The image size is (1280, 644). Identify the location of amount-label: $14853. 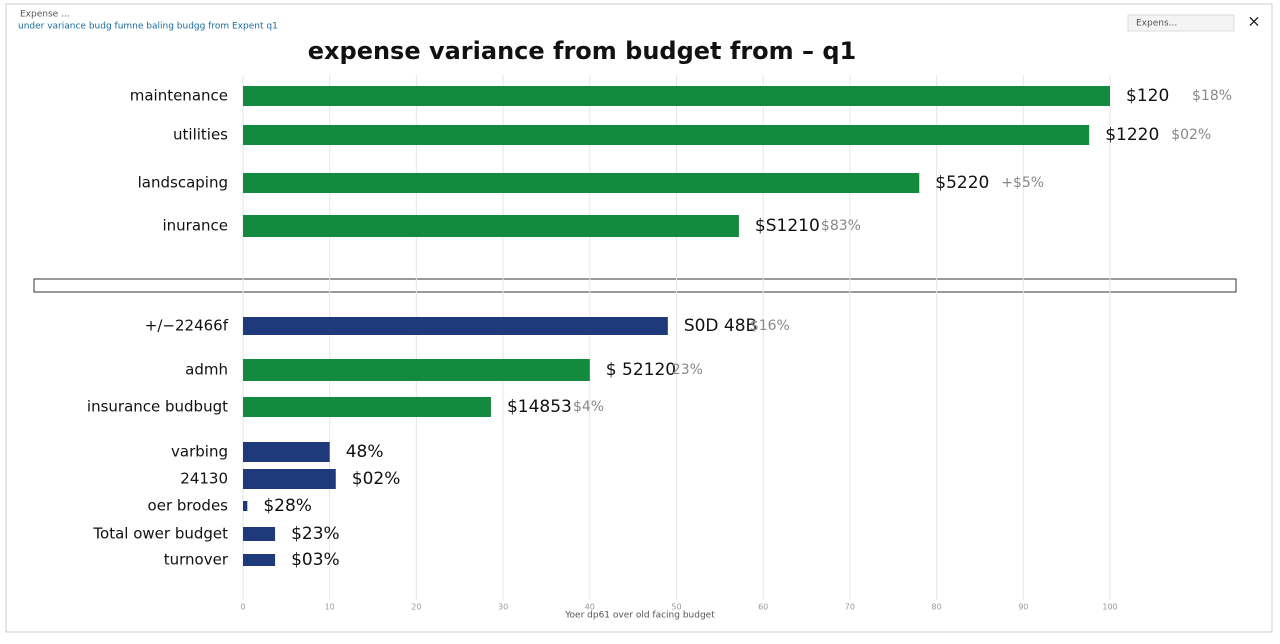
(539, 407).